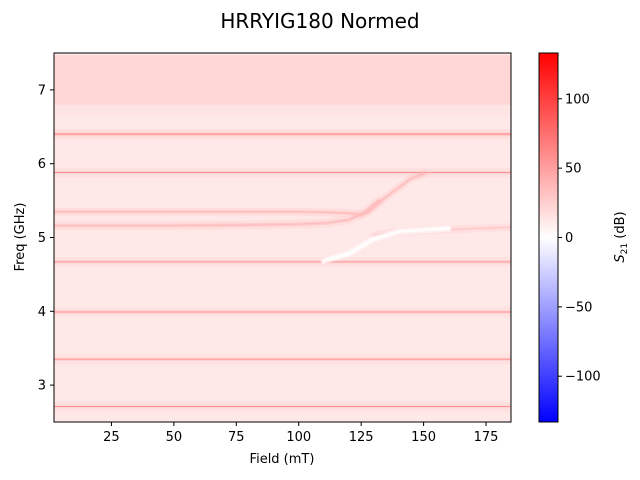 This screenshot has height=480, width=640. I want to click on colorbar-ticks: −100 −50 0 50 100, so click(579, 238).